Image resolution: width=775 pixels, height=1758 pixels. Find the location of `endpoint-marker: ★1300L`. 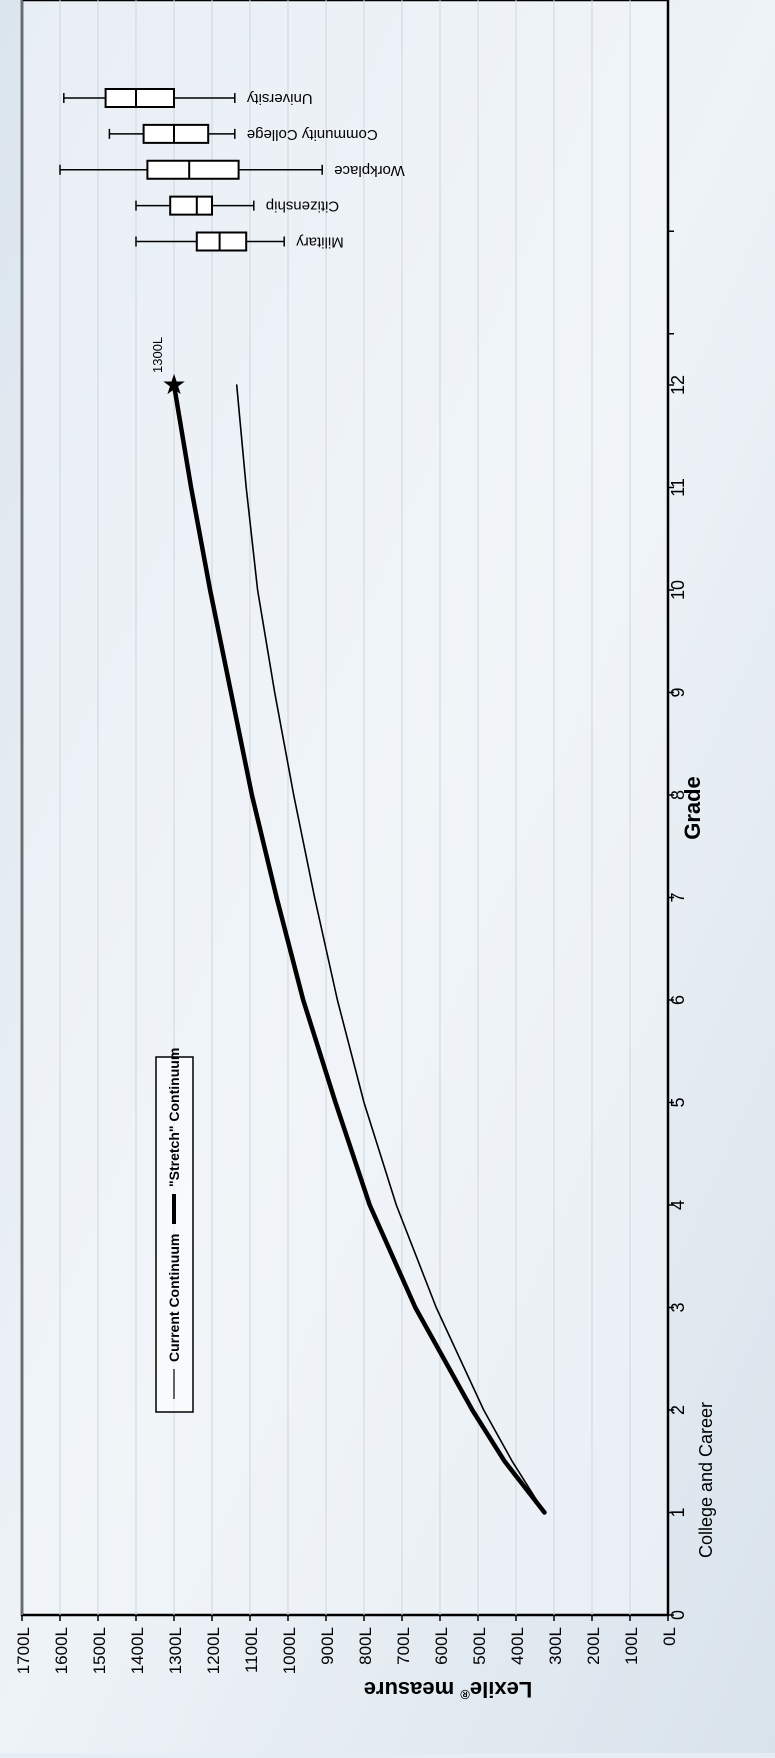

endpoint-marker: ★1300L is located at coordinates (168, 368).